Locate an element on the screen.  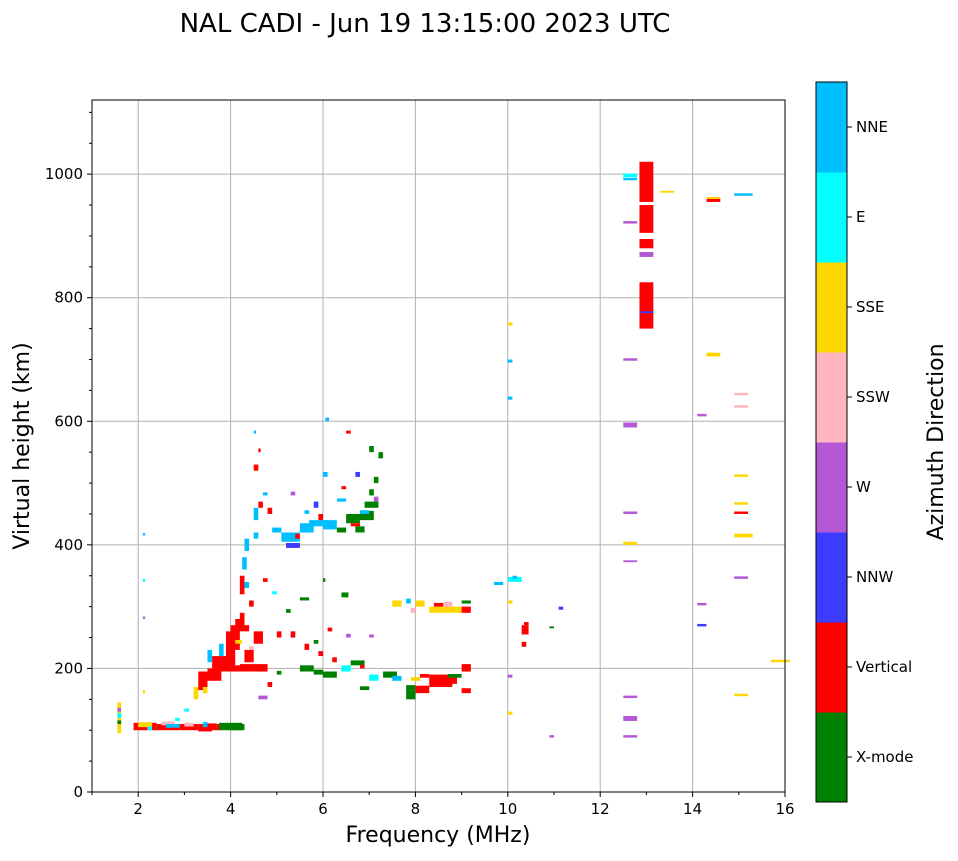
colorbar-tick-label: X-mode is located at coordinates (884, 757).